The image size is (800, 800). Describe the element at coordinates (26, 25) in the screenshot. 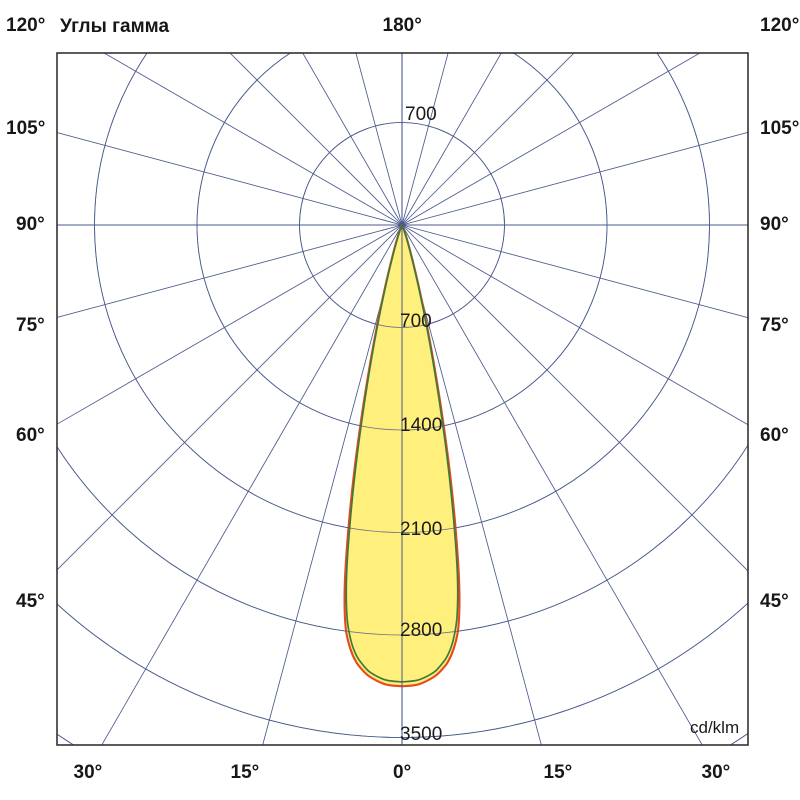

I see `axis-label-left-0: 120°` at that location.